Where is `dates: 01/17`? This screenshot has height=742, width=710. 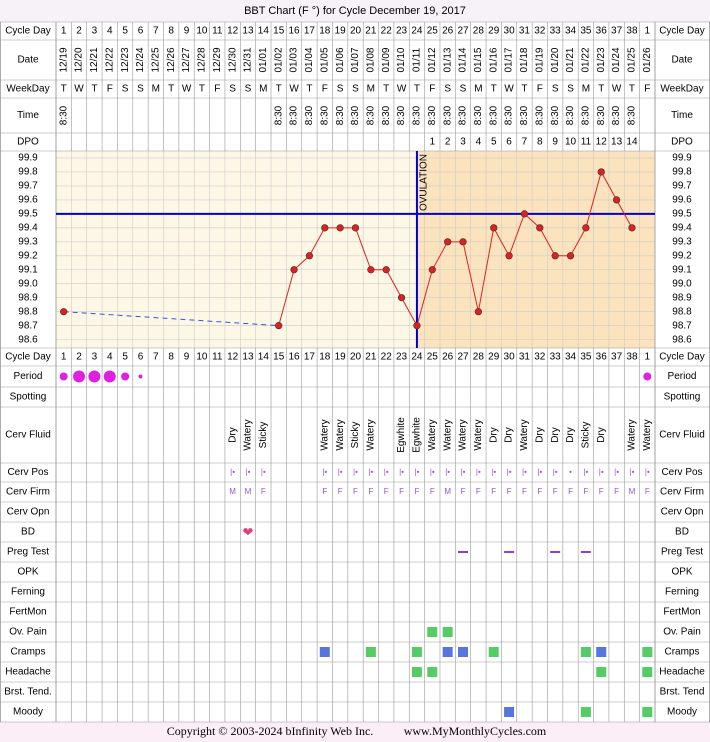 dates: 01/17 is located at coordinates (509, 59).